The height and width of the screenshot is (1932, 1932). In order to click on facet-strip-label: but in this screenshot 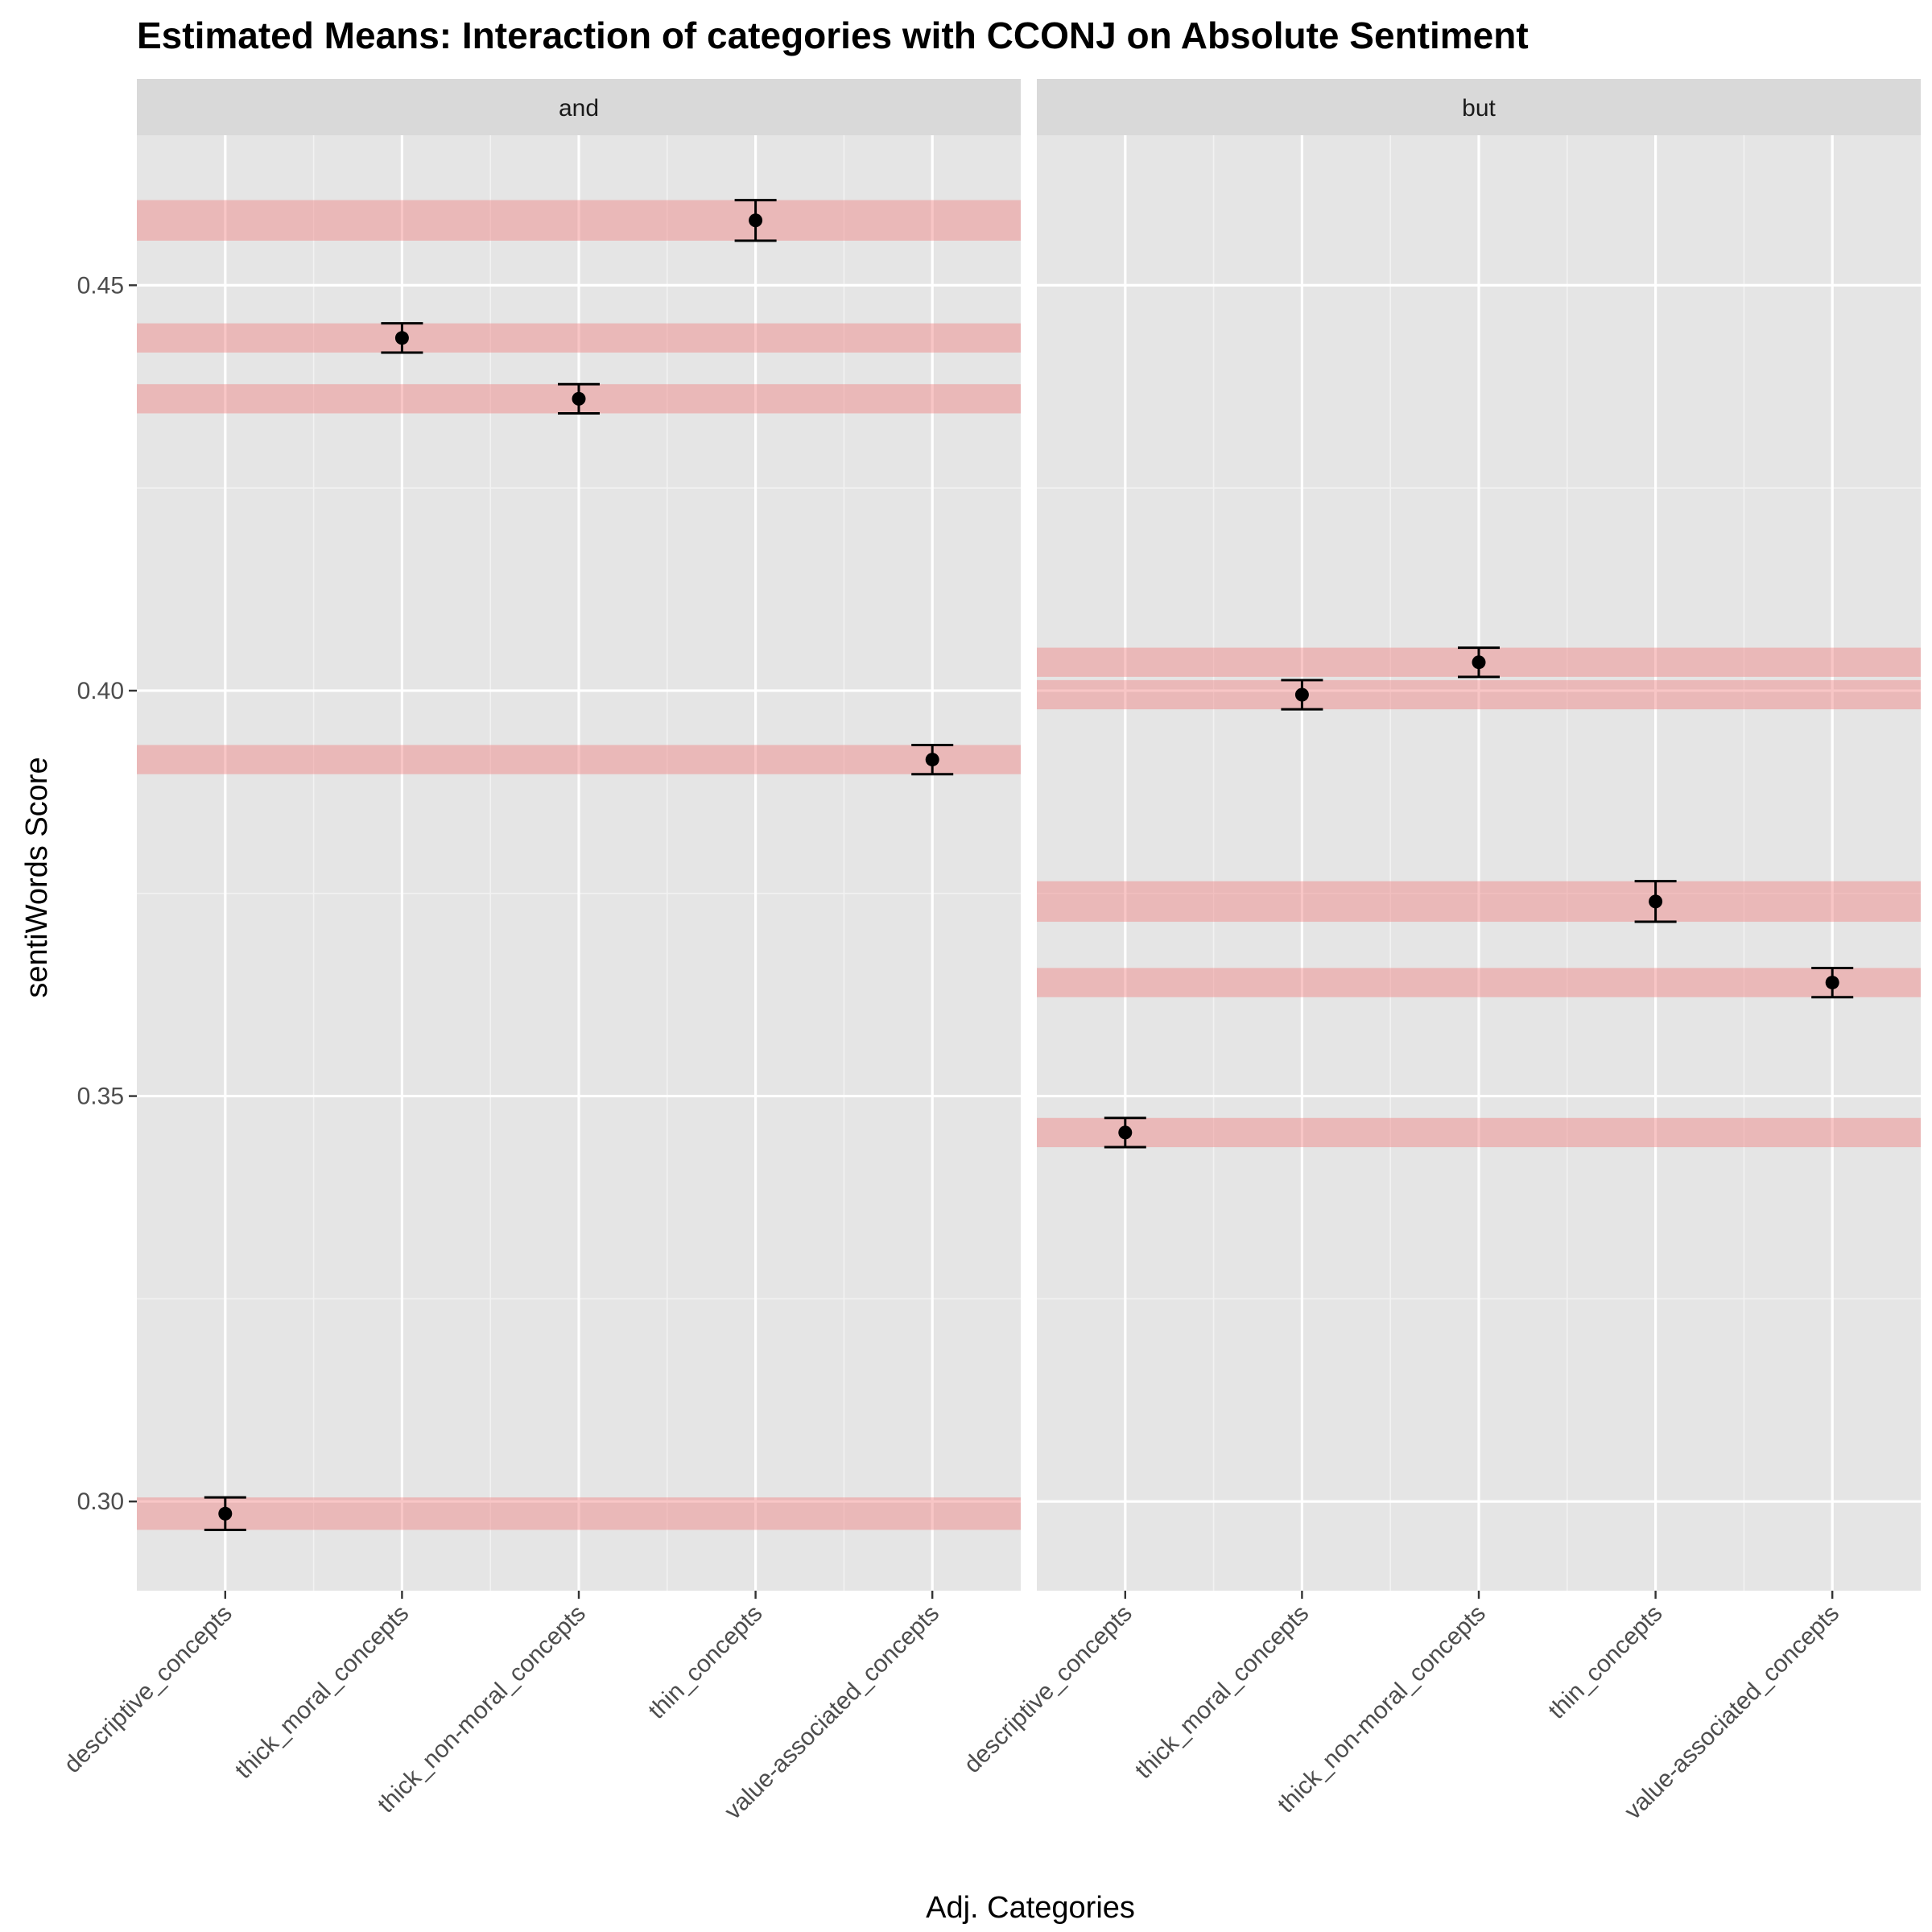, I will do `click(1479, 108)`.